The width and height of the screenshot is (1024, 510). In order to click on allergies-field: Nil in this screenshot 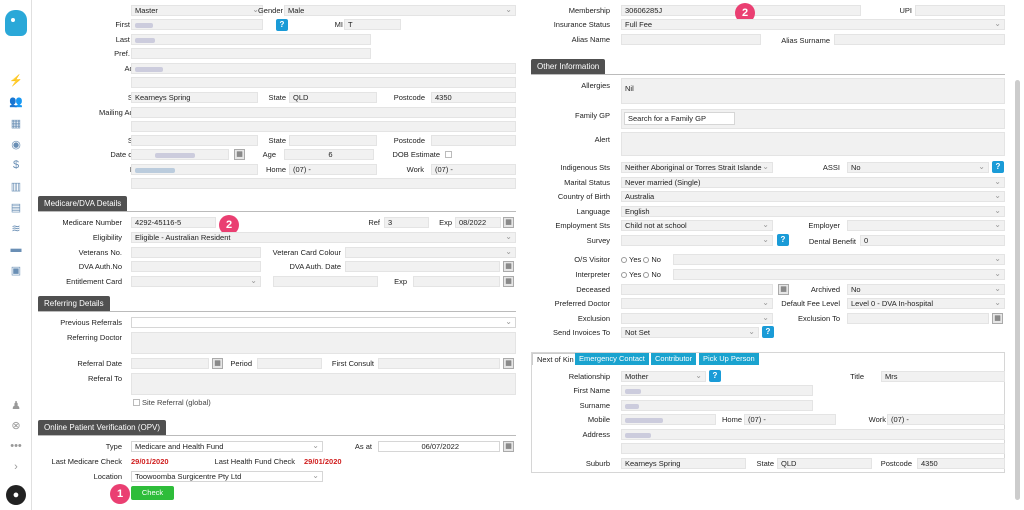, I will do `click(813, 91)`.